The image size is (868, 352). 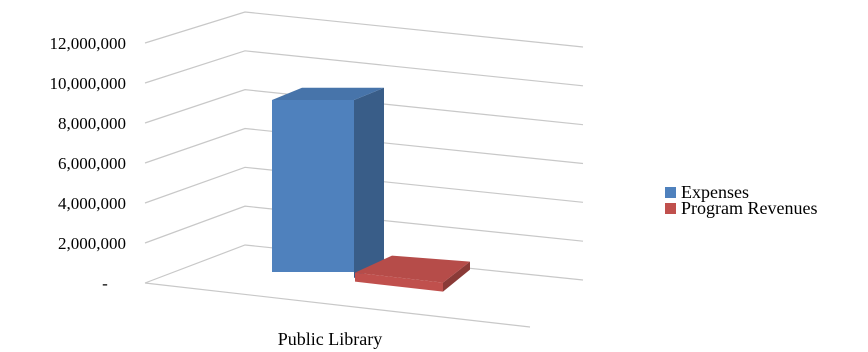 What do you see at coordinates (412, 269) in the screenshot?
I see `bar-program-revenues` at bounding box center [412, 269].